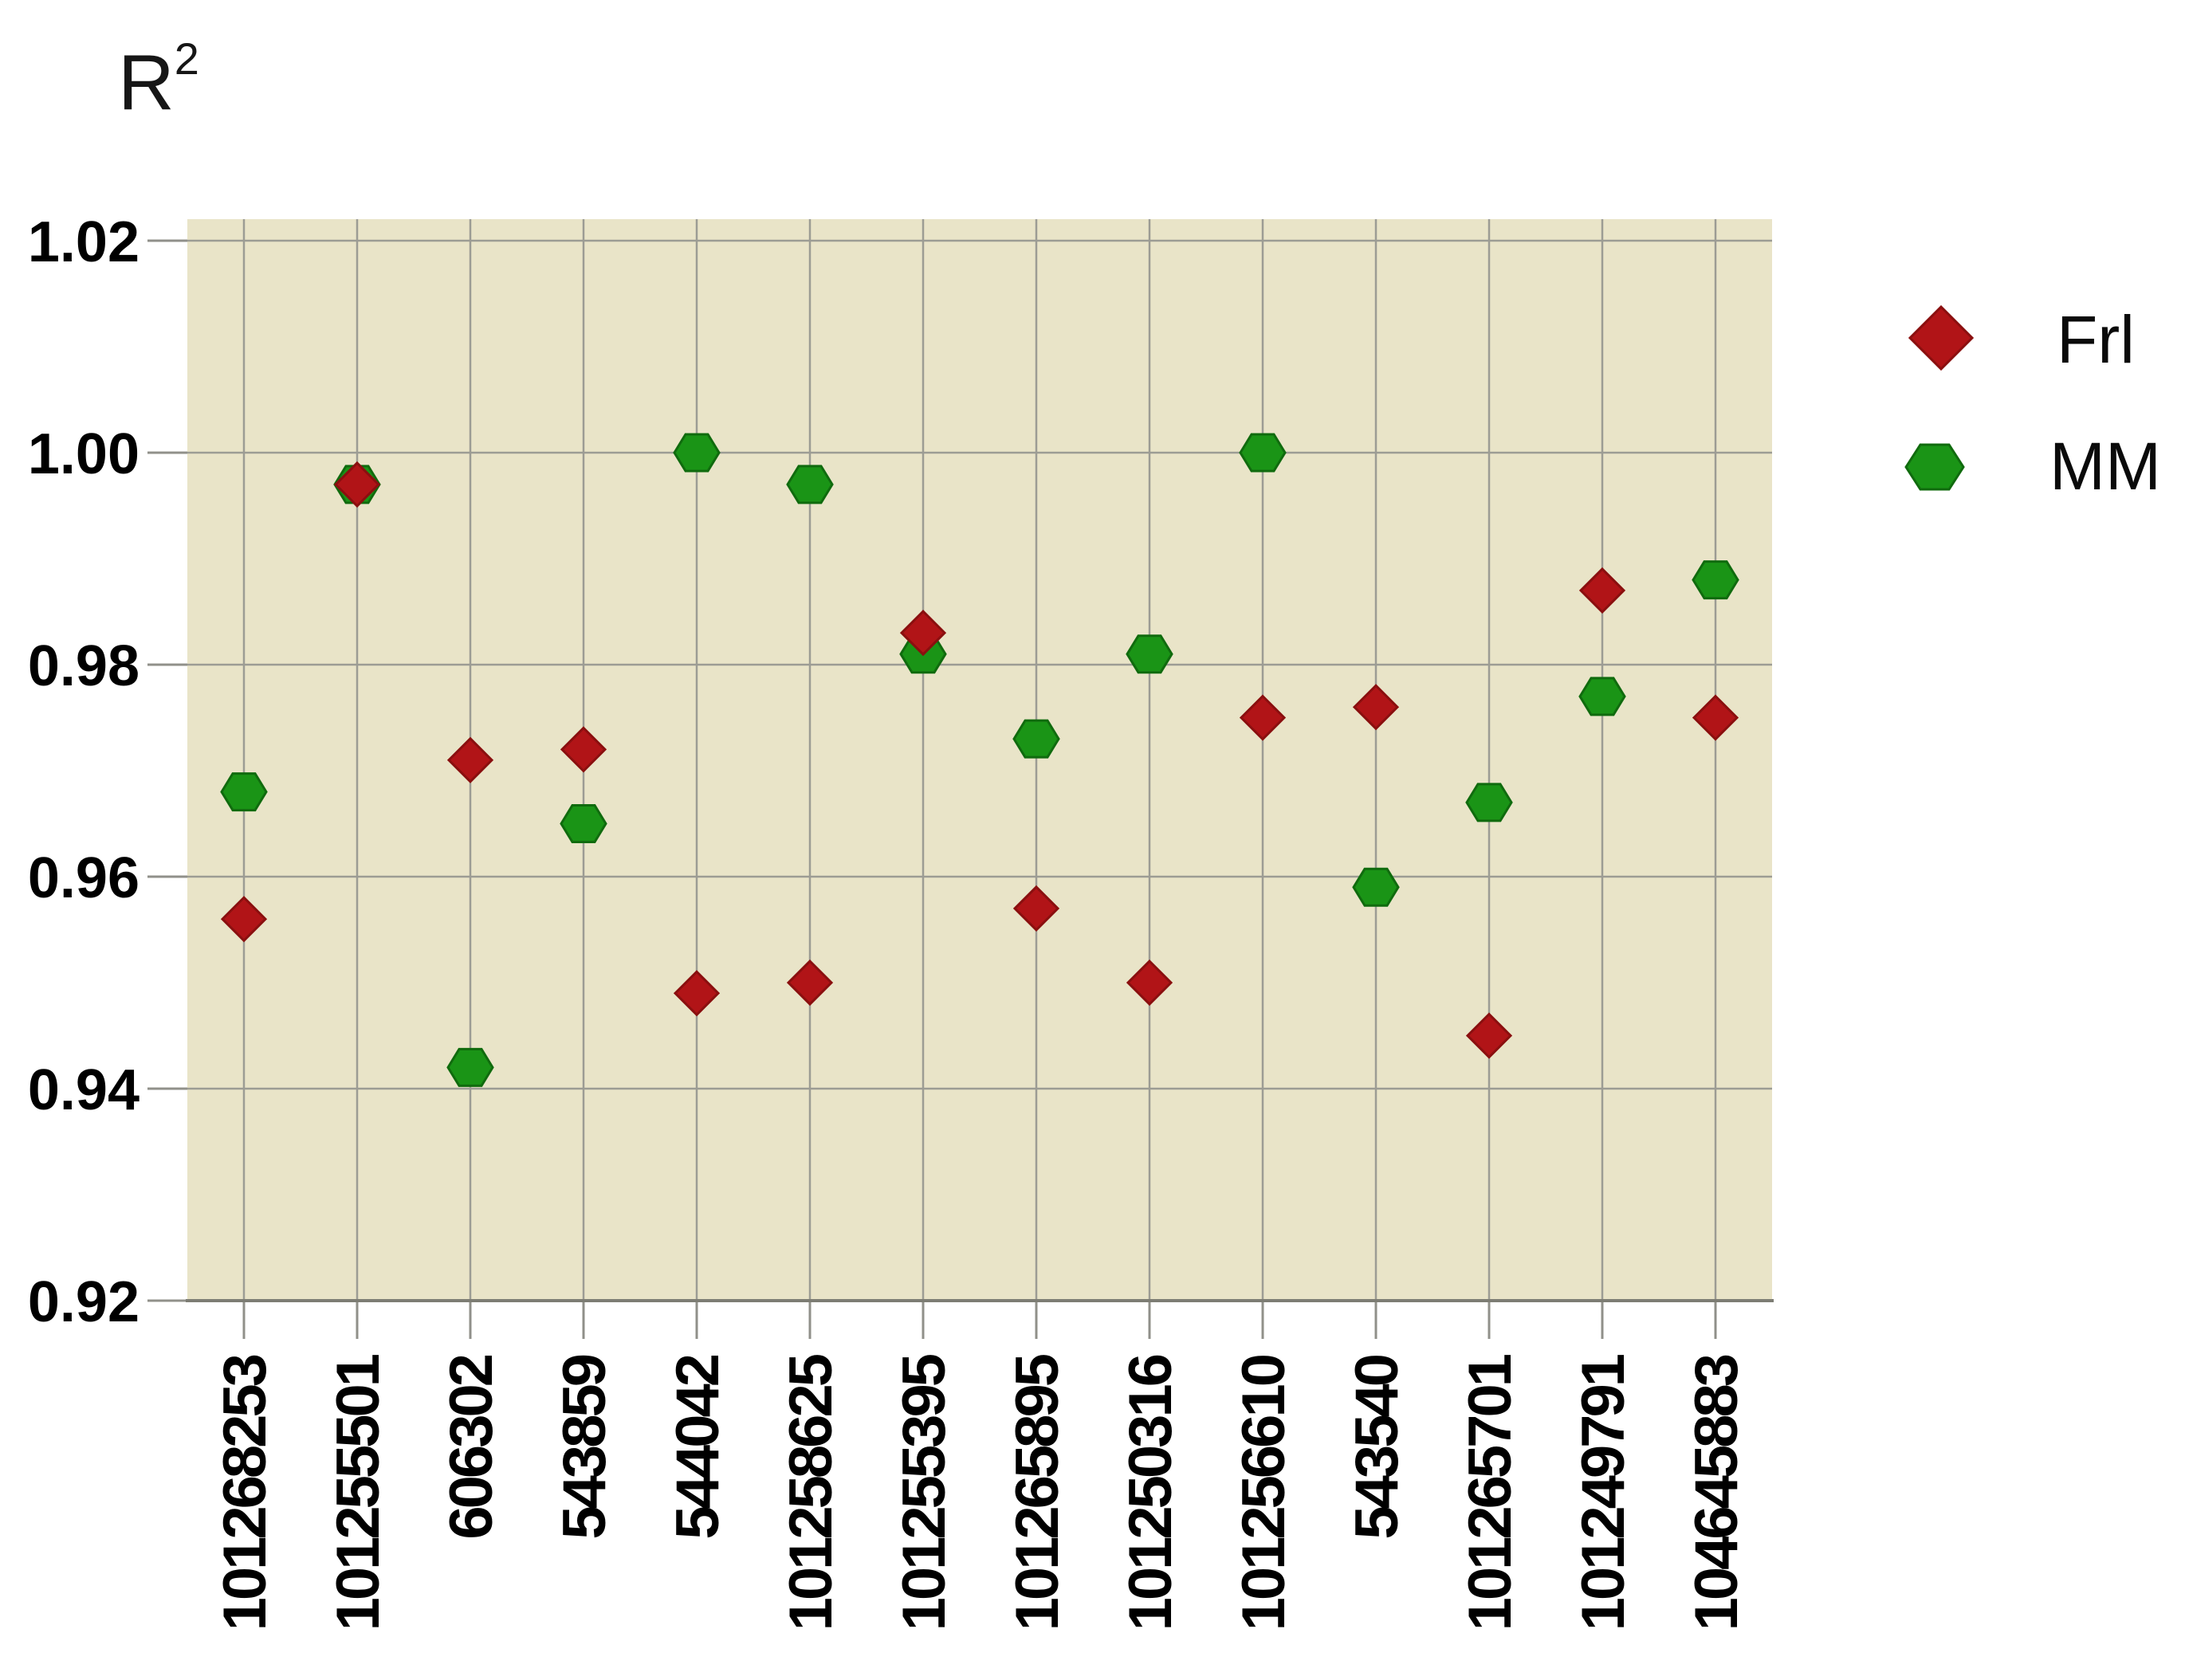 This screenshot has width=2189, height=1680. What do you see at coordinates (84, 1090) in the screenshot?
I see `y-tick-label: 0.94` at bounding box center [84, 1090].